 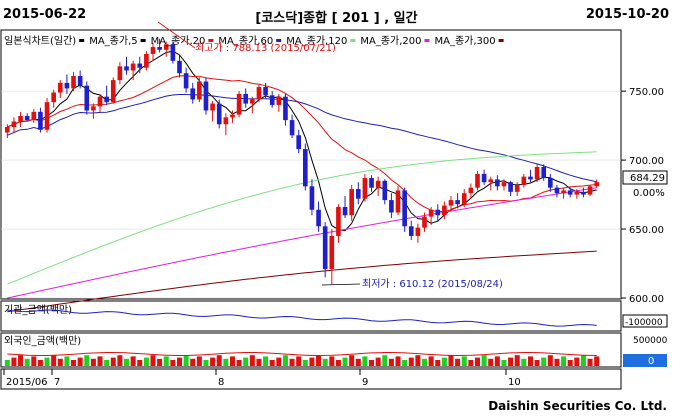 I want to click on foreign-value-box, so click(x=645, y=360).